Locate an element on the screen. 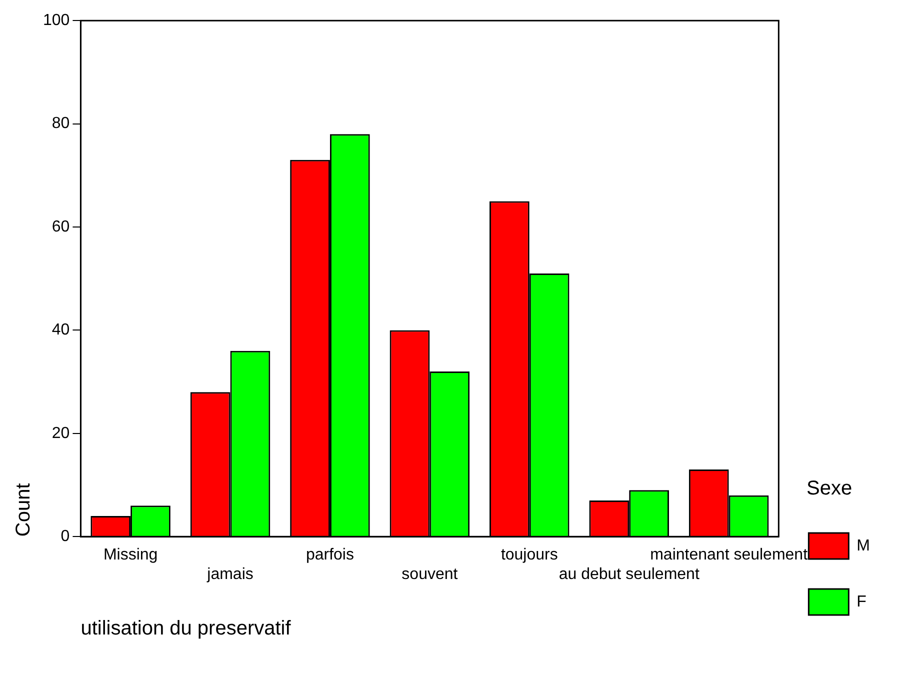 The image size is (898, 673). y-tick-label: 40 is located at coordinates (61, 330).